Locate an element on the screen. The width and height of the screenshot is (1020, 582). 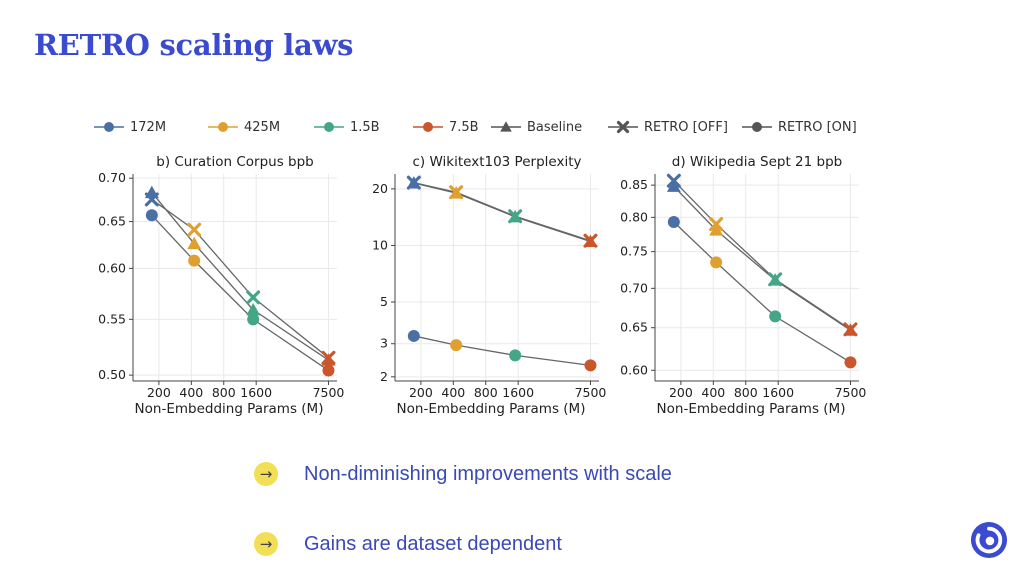
legend-item: 172M is located at coordinates (130, 127).